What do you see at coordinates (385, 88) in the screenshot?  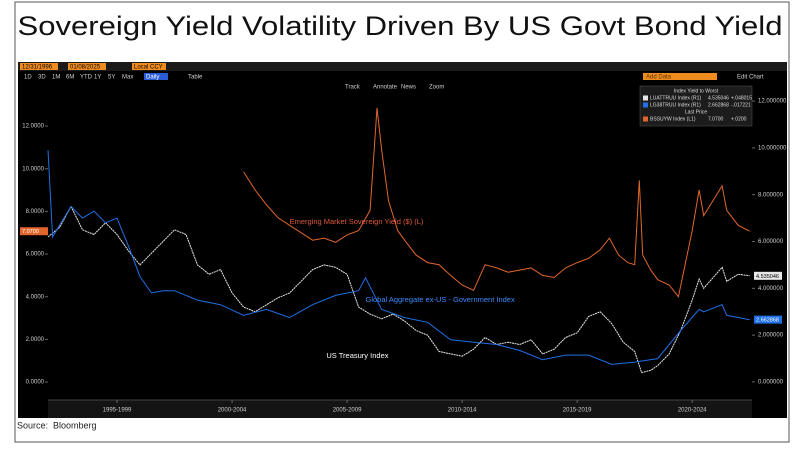 I see `tool-button: Annotate` at bounding box center [385, 88].